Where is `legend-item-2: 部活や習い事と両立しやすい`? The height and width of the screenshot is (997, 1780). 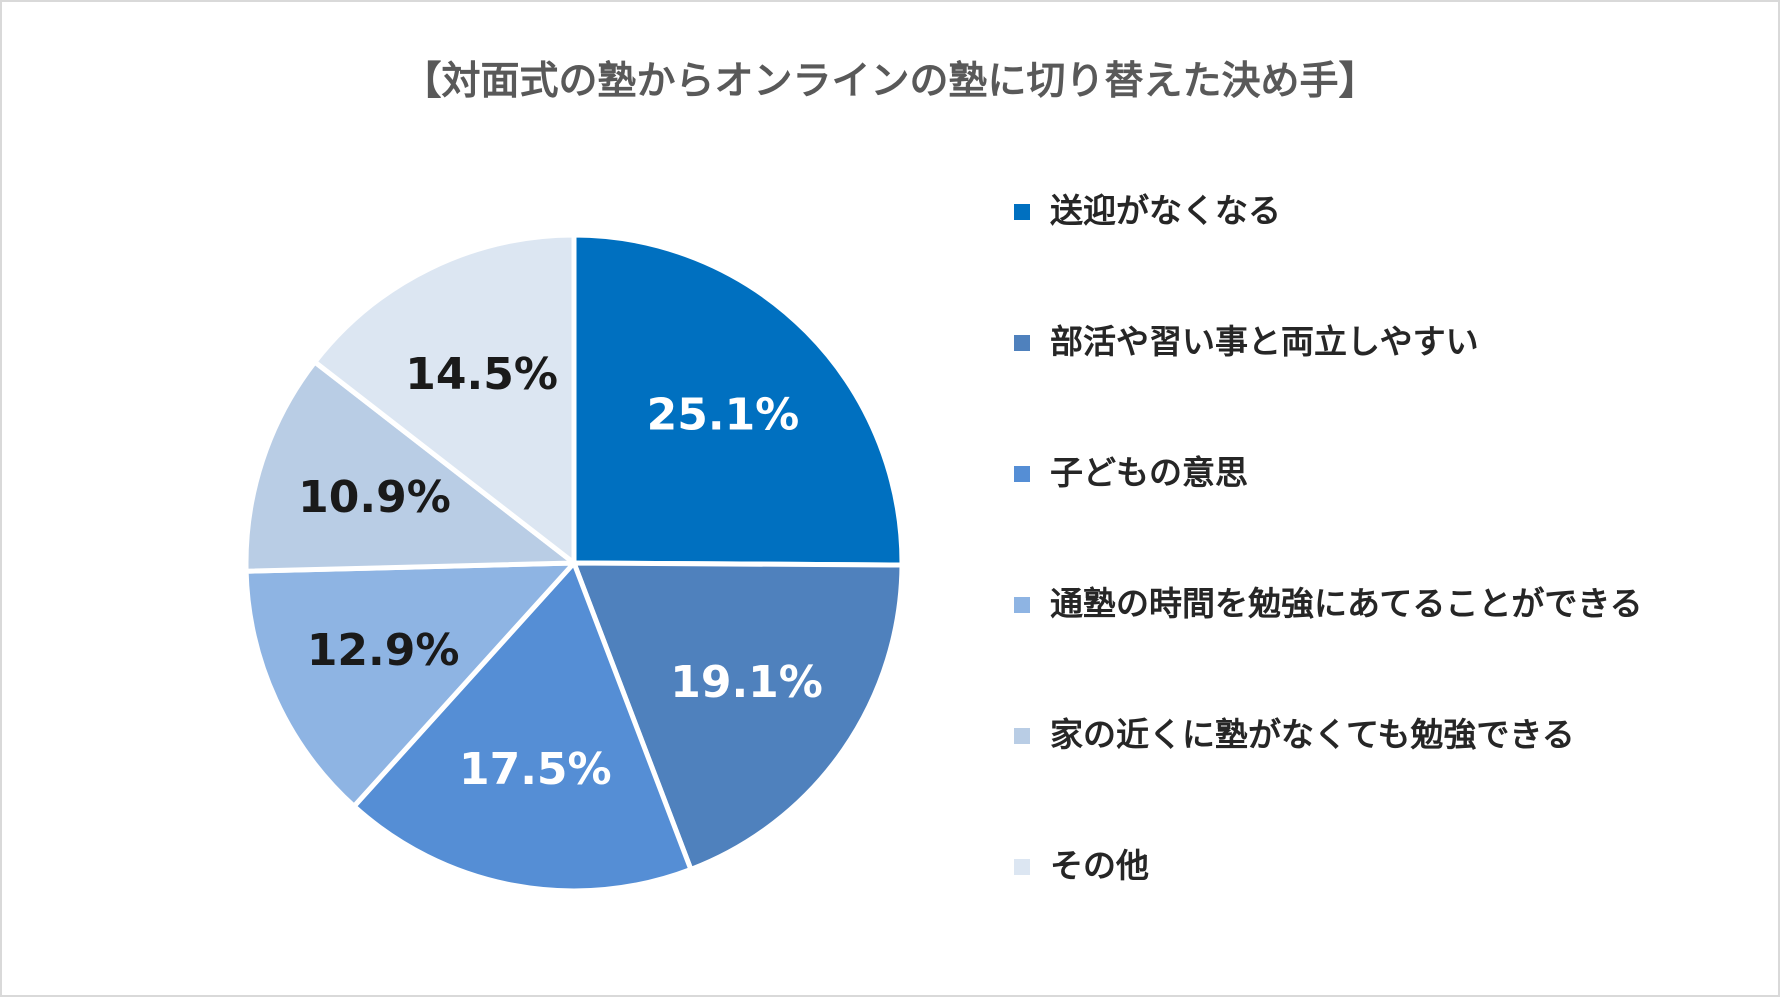
legend-item-2: 部活や習い事と両立しやすい is located at coordinates (1328, 383).